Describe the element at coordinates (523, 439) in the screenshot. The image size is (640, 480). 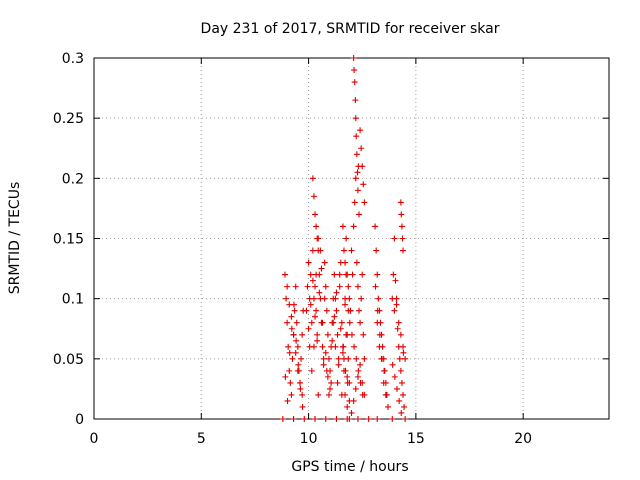
I see `x-tick-label: 20` at that location.